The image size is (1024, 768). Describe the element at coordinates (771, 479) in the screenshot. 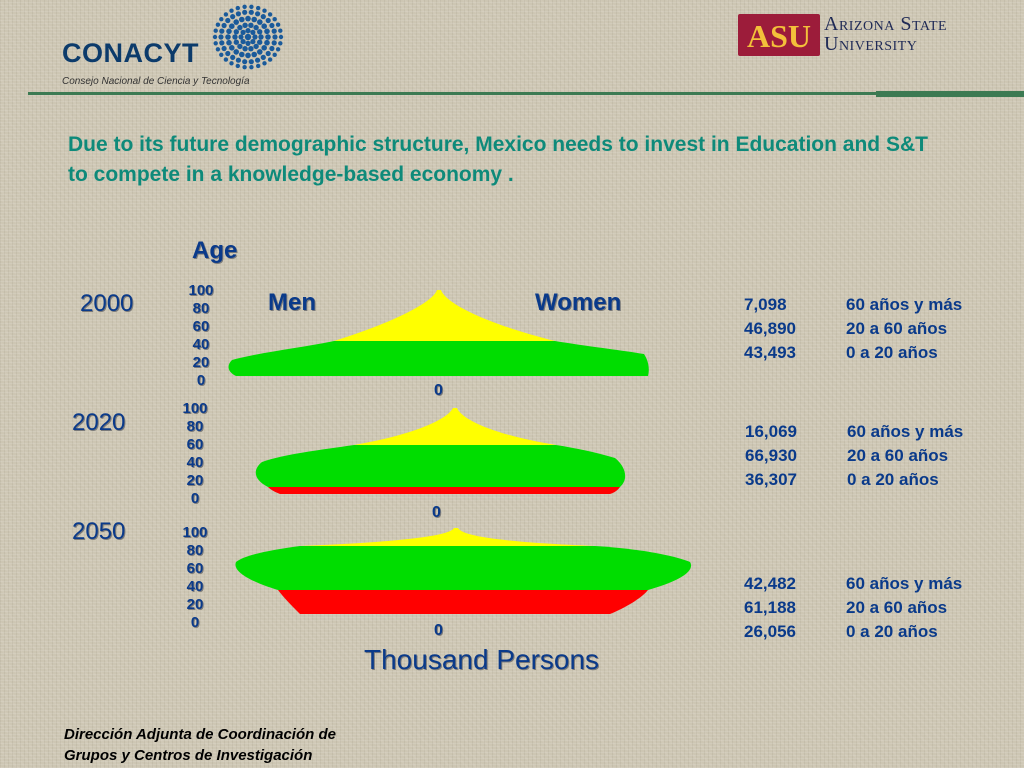

I see `stat-value: 36,307` at that location.